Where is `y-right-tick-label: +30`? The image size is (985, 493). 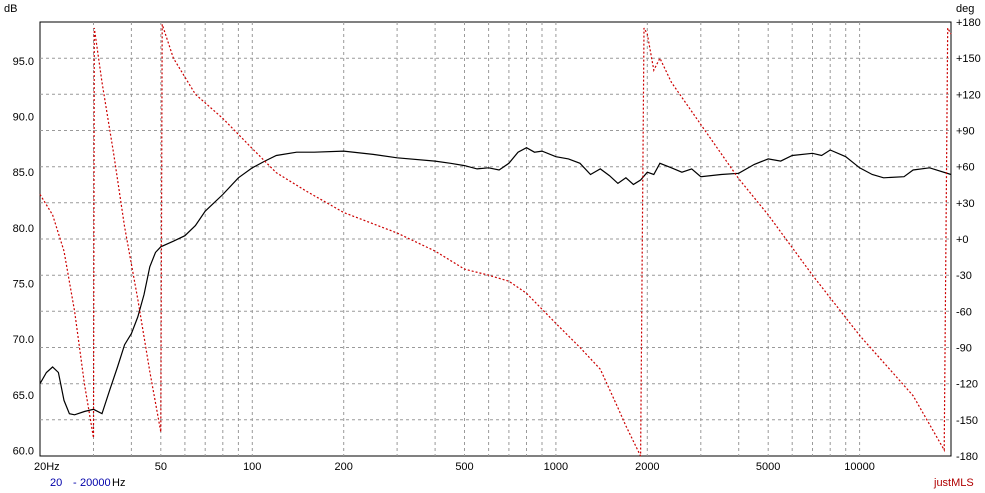
y-right-tick-label: +30 is located at coordinates (965, 204).